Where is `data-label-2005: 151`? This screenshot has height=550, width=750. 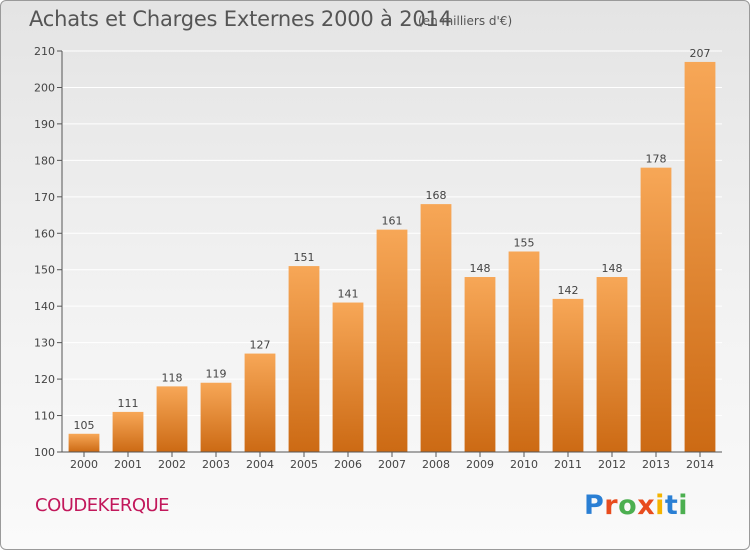
data-label-2005: 151 is located at coordinates (304, 257).